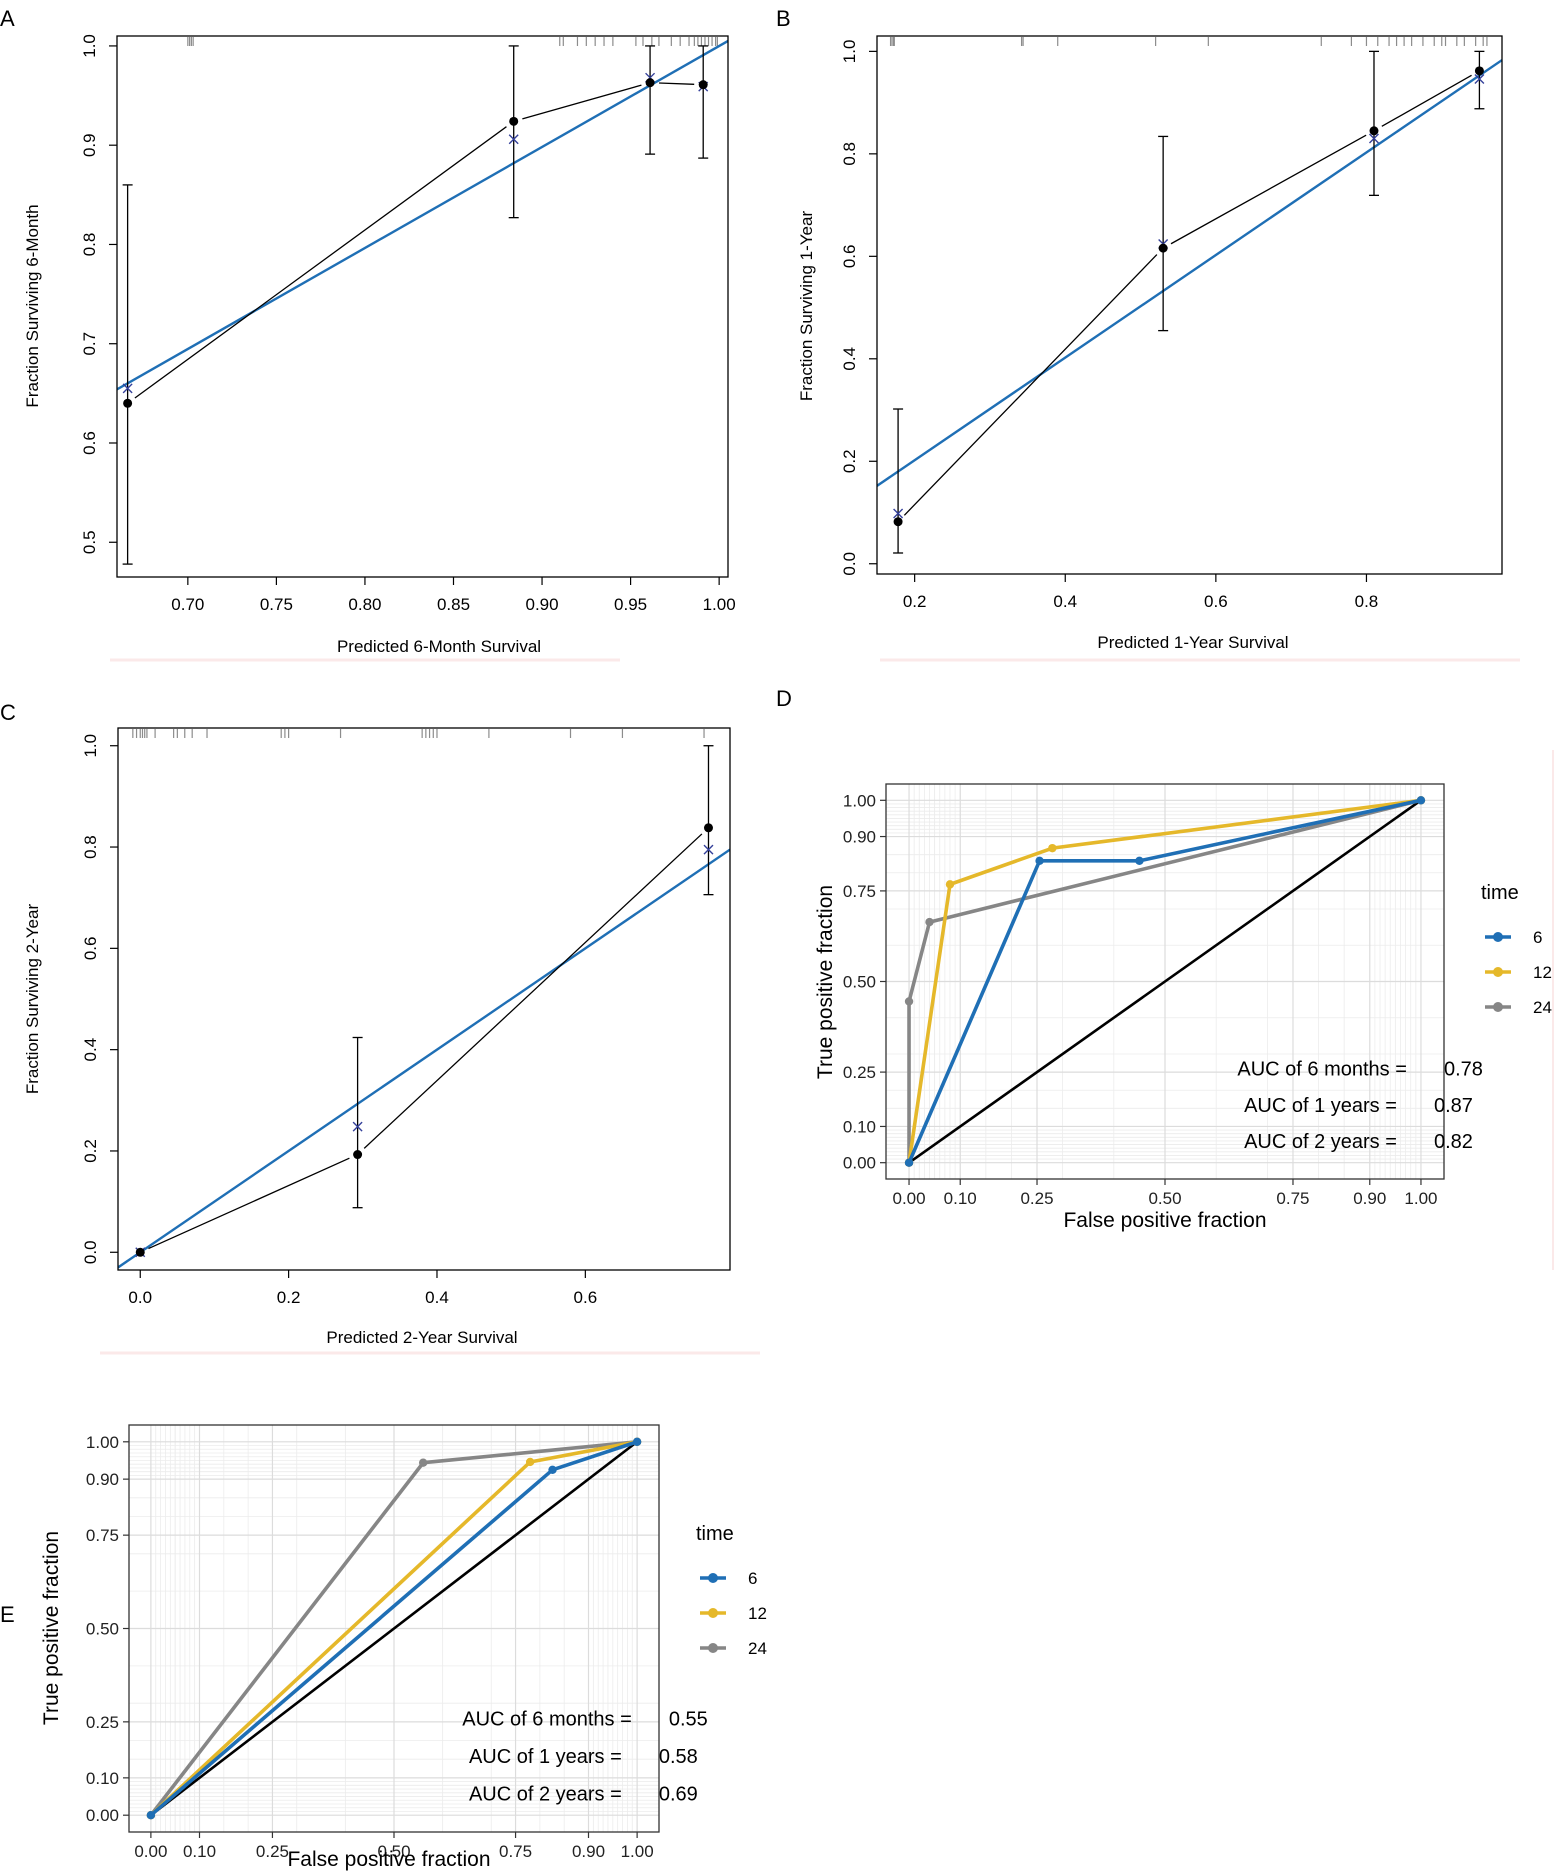  What do you see at coordinates (102, 1722) in the screenshot?
I see `y-tick-label: 0.25` at bounding box center [102, 1722].